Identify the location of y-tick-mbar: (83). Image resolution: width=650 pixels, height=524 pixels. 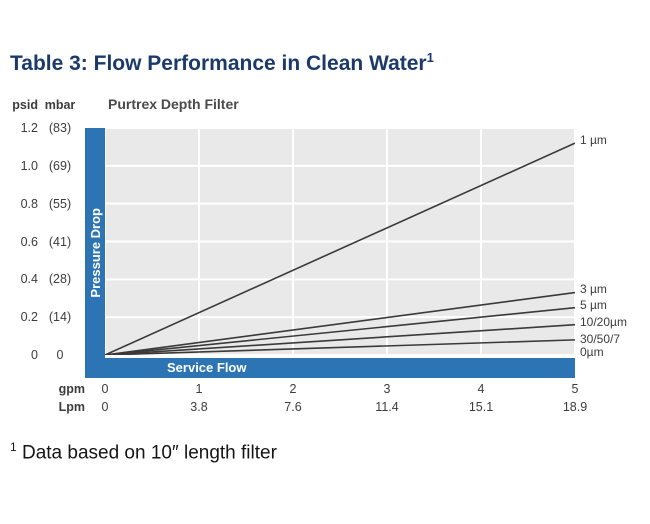
(60, 128).